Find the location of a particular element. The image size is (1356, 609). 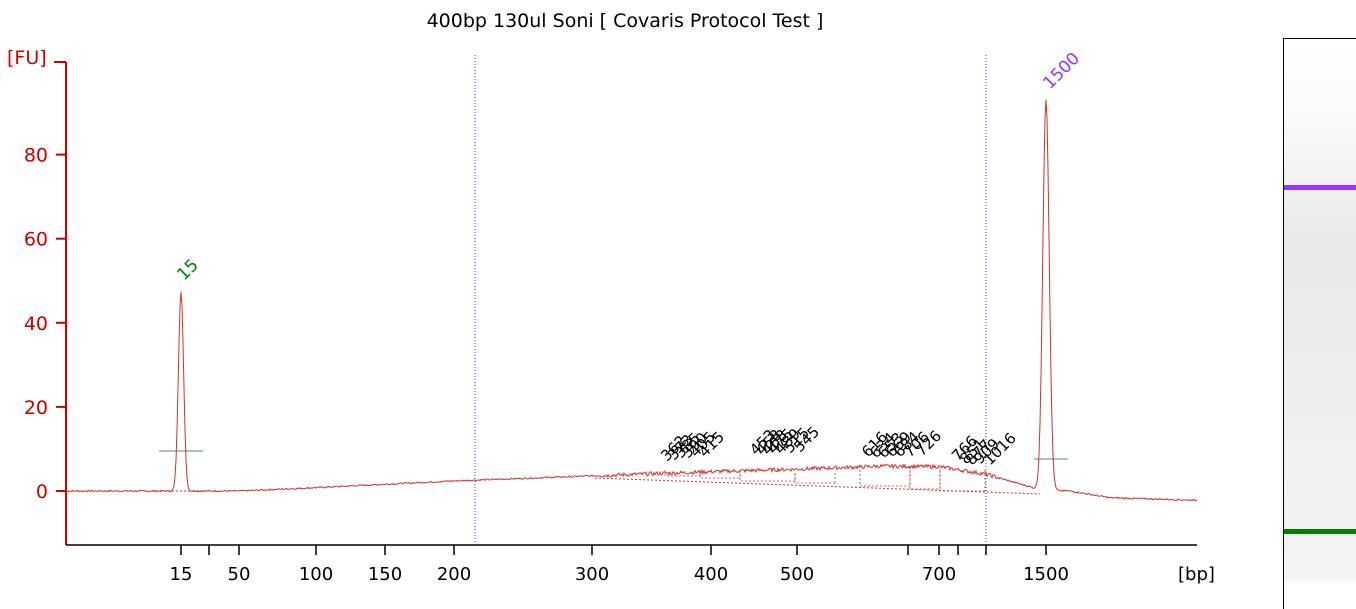

x-tick-label: 100 is located at coordinates (316, 574).